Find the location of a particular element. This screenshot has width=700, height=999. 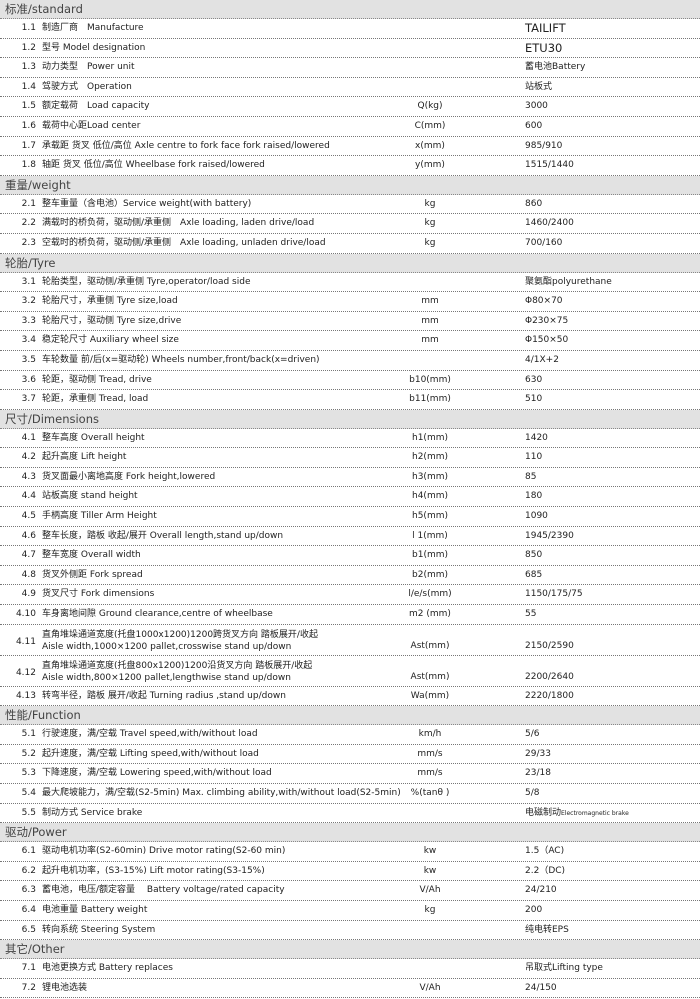

row-value: 700/160 is located at coordinates (544, 242).